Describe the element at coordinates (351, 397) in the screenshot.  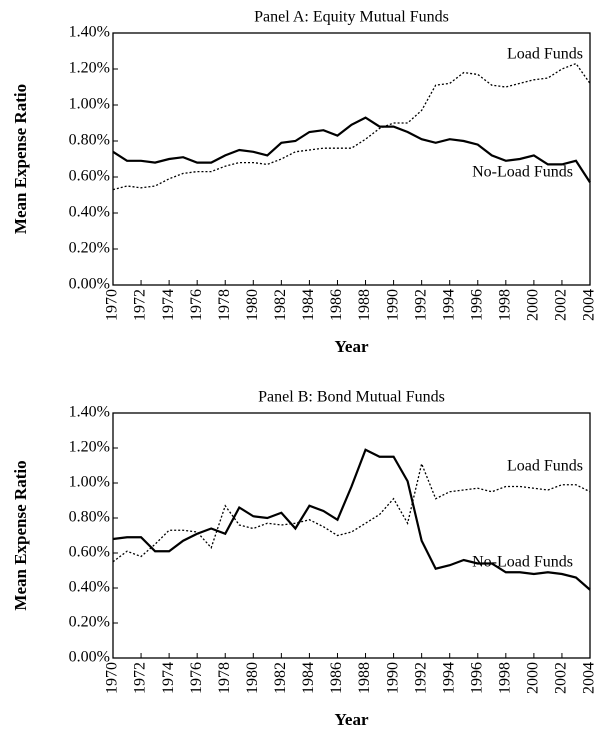
I see `chart-title: Panel B: Bond Mutual Funds` at that location.